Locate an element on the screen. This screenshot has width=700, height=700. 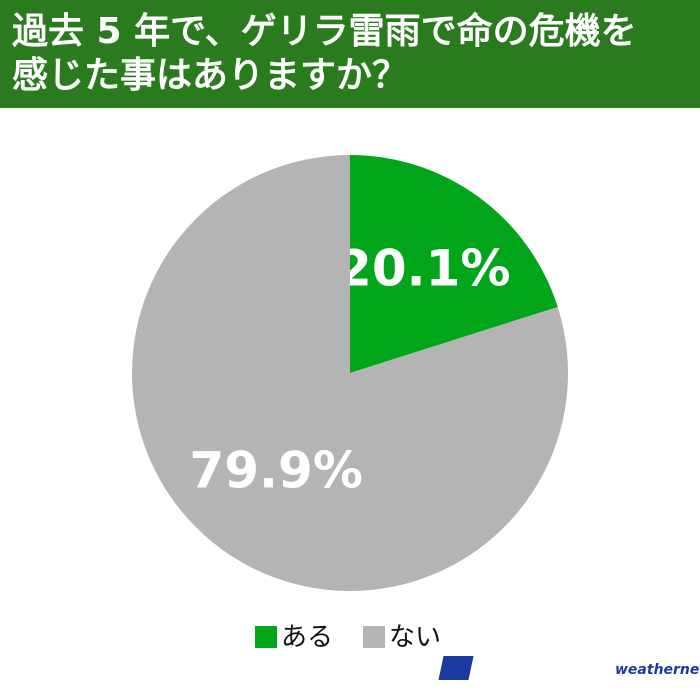
pie-slice is located at coordinates (454, 264).